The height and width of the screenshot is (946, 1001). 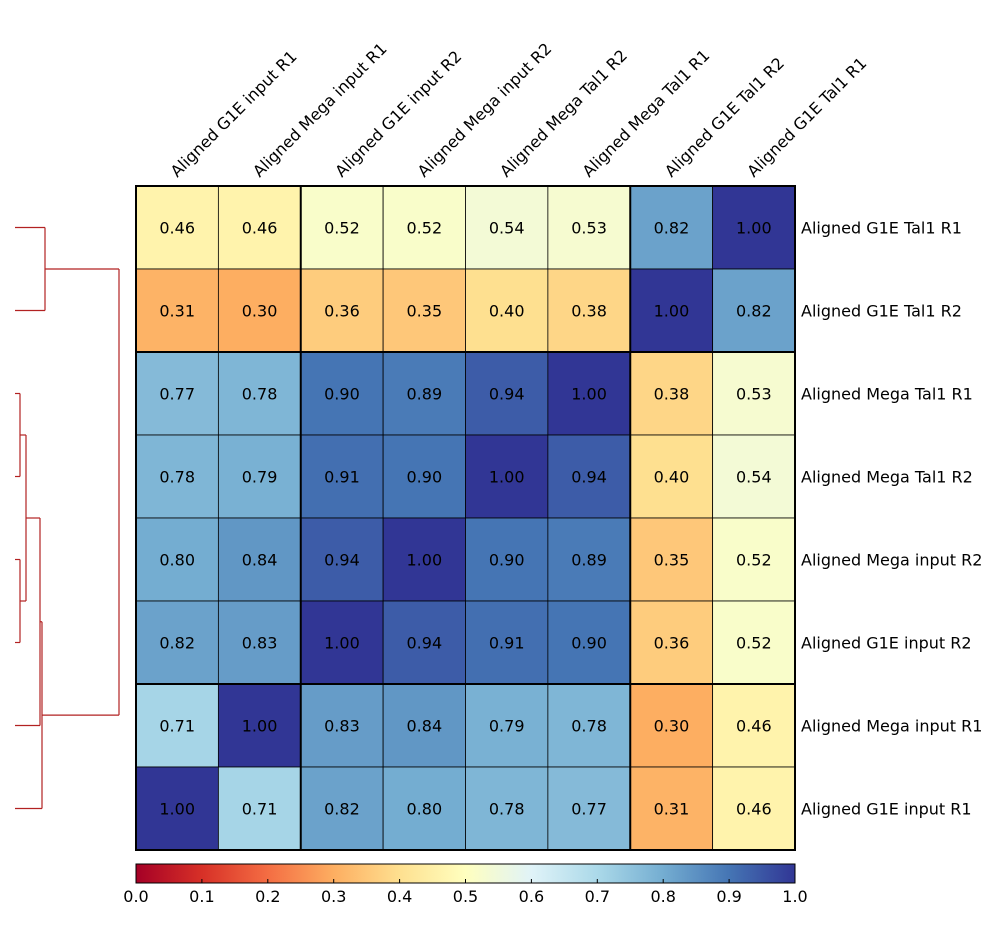 I want to click on row-label: Aligned G1E Tal1 R1, so click(x=881, y=228).